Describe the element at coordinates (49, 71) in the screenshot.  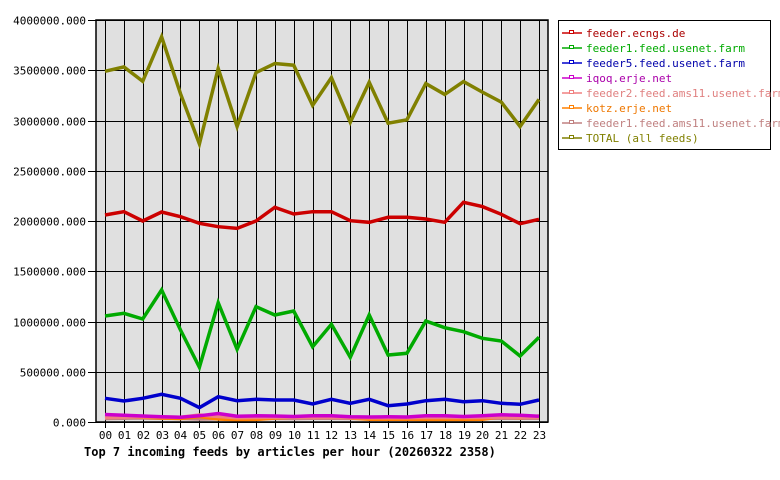
I see `y-tick-label: 3500000.000` at that location.